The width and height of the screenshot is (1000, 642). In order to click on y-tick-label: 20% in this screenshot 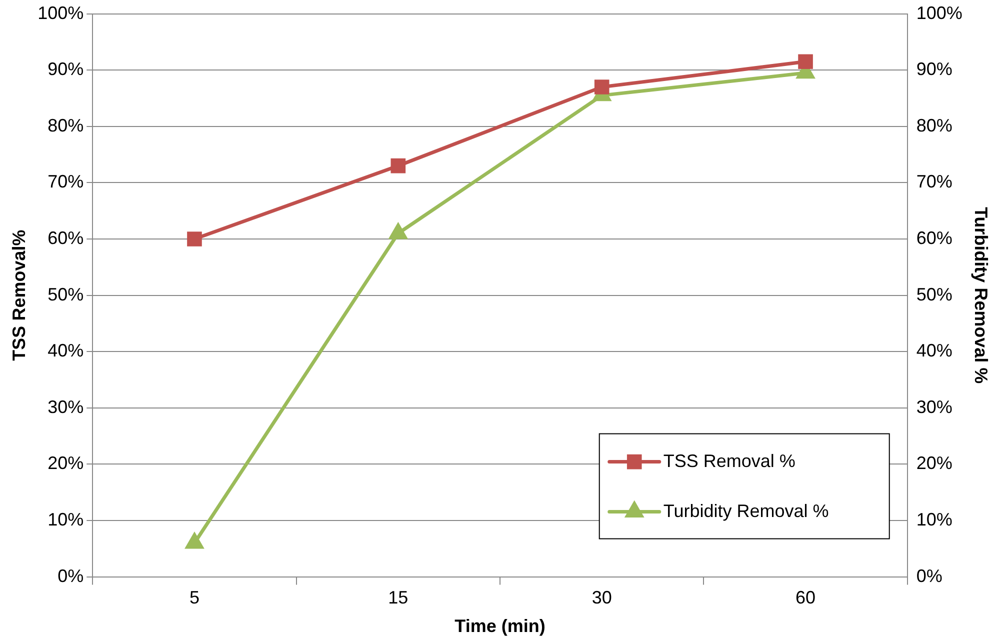, I will do `click(66, 463)`.